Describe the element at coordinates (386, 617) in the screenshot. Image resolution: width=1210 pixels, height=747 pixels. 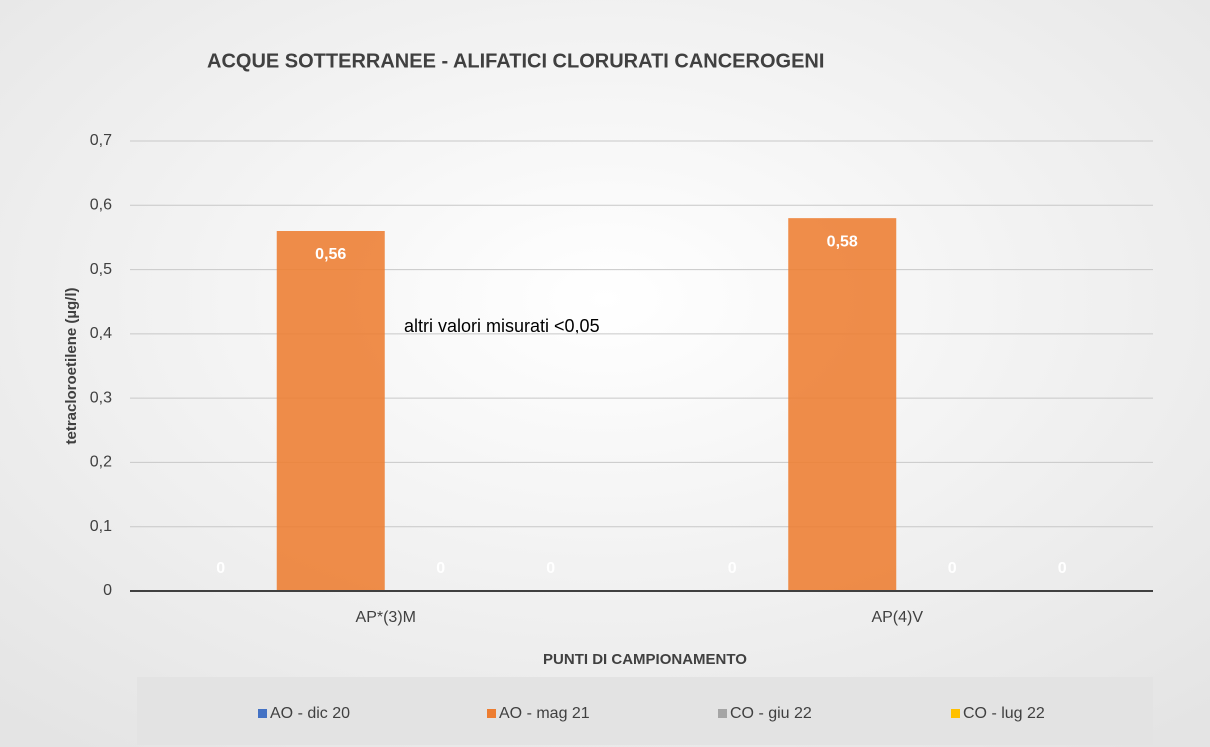
I see `x-tick-label: AP*(3)M` at that location.